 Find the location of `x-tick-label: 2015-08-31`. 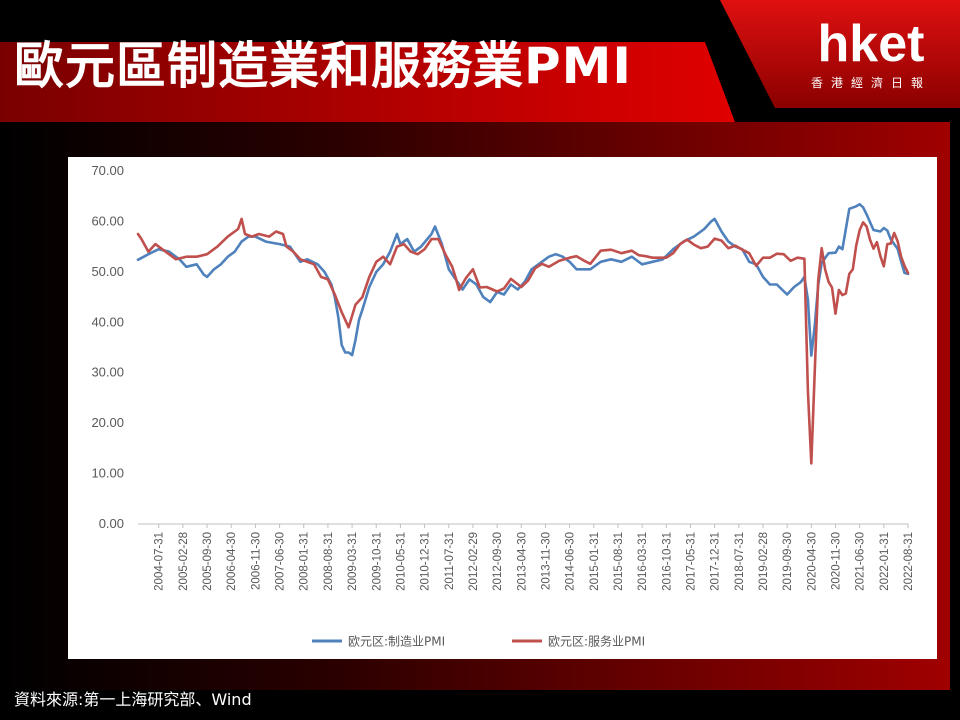

x-tick-label: 2015-08-31 is located at coordinates (619, 561).